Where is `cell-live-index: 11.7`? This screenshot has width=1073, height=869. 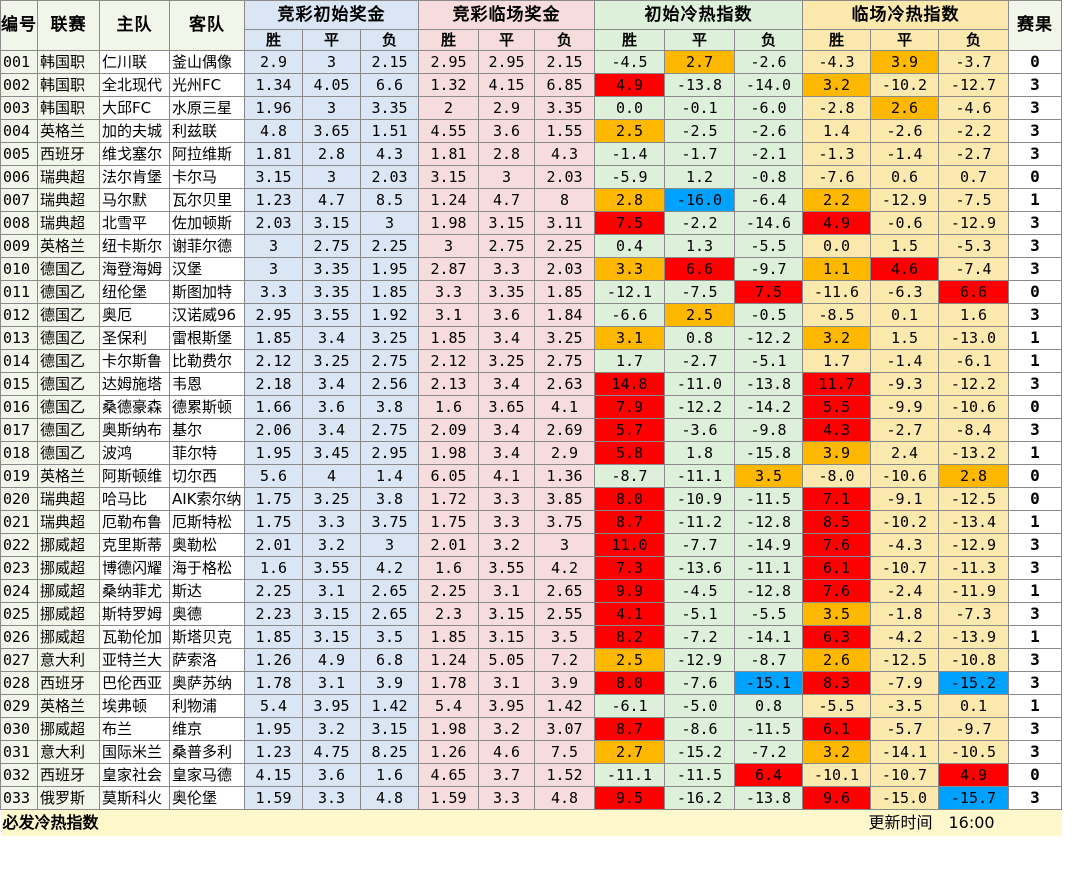 cell-live-index: 11.7 is located at coordinates (836, 384).